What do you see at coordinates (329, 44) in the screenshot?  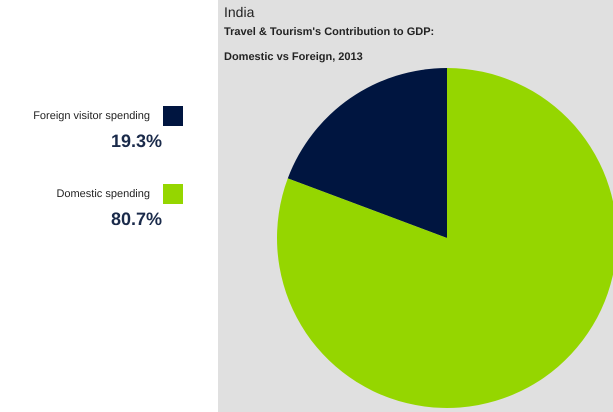 I see `chart-subtitle: Travel & Tourism's Contribution to GDP: Domestic vs Foreign, 2013` at bounding box center [329, 44].